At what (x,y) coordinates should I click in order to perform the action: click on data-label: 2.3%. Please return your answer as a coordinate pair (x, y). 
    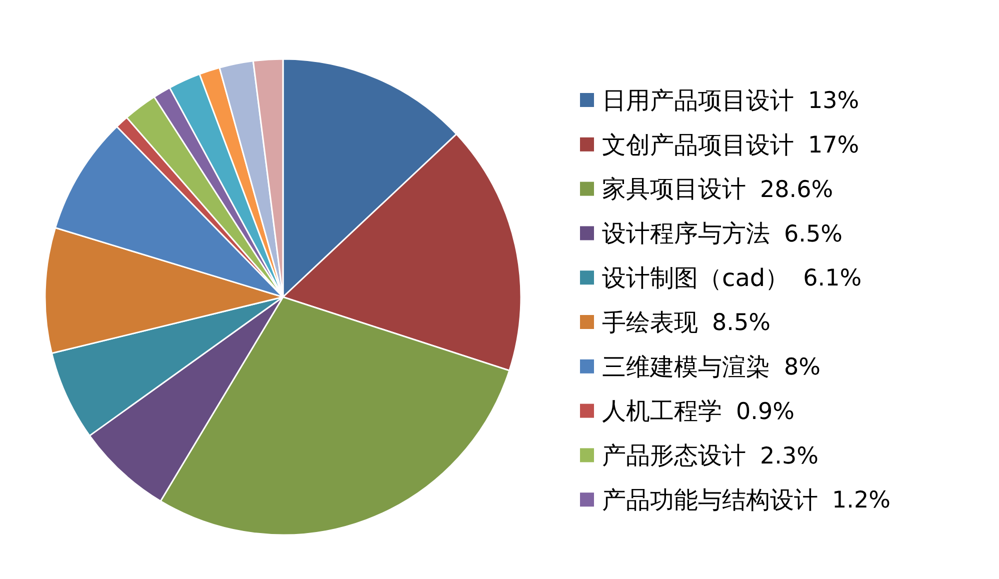
    Looking at the image, I should click on (789, 456).